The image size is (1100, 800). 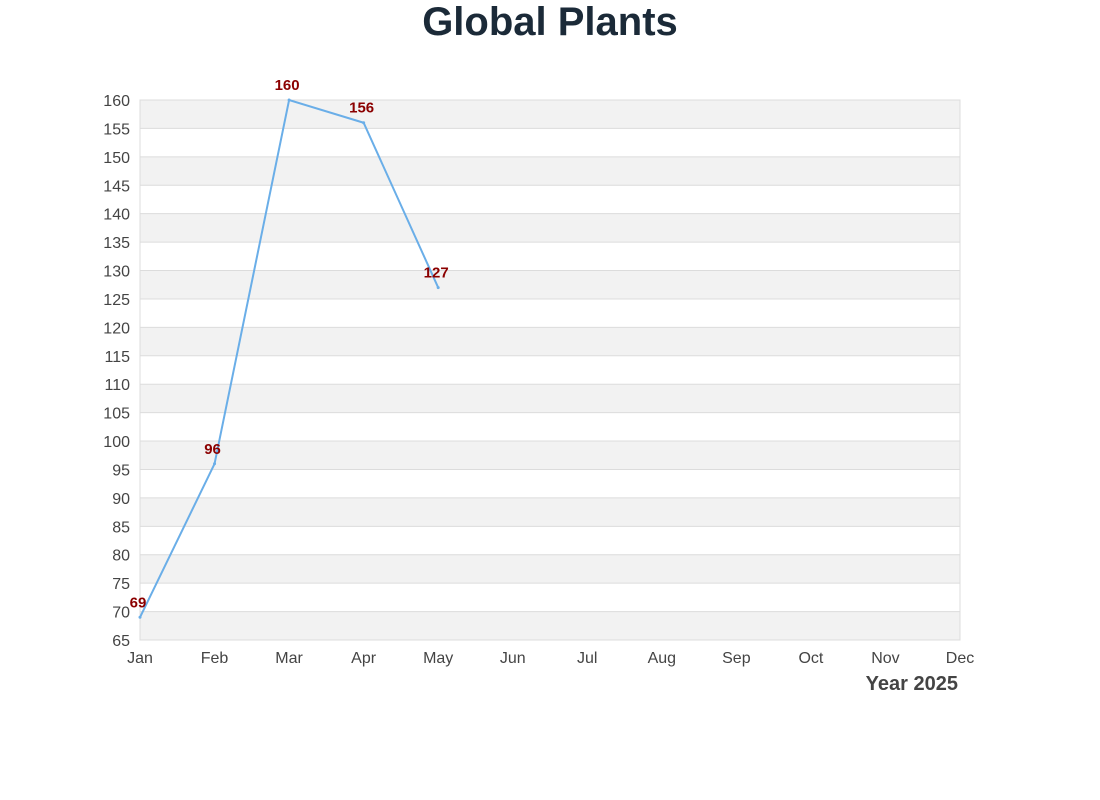 I want to click on x-tick-label: Apr, so click(x=364, y=658).